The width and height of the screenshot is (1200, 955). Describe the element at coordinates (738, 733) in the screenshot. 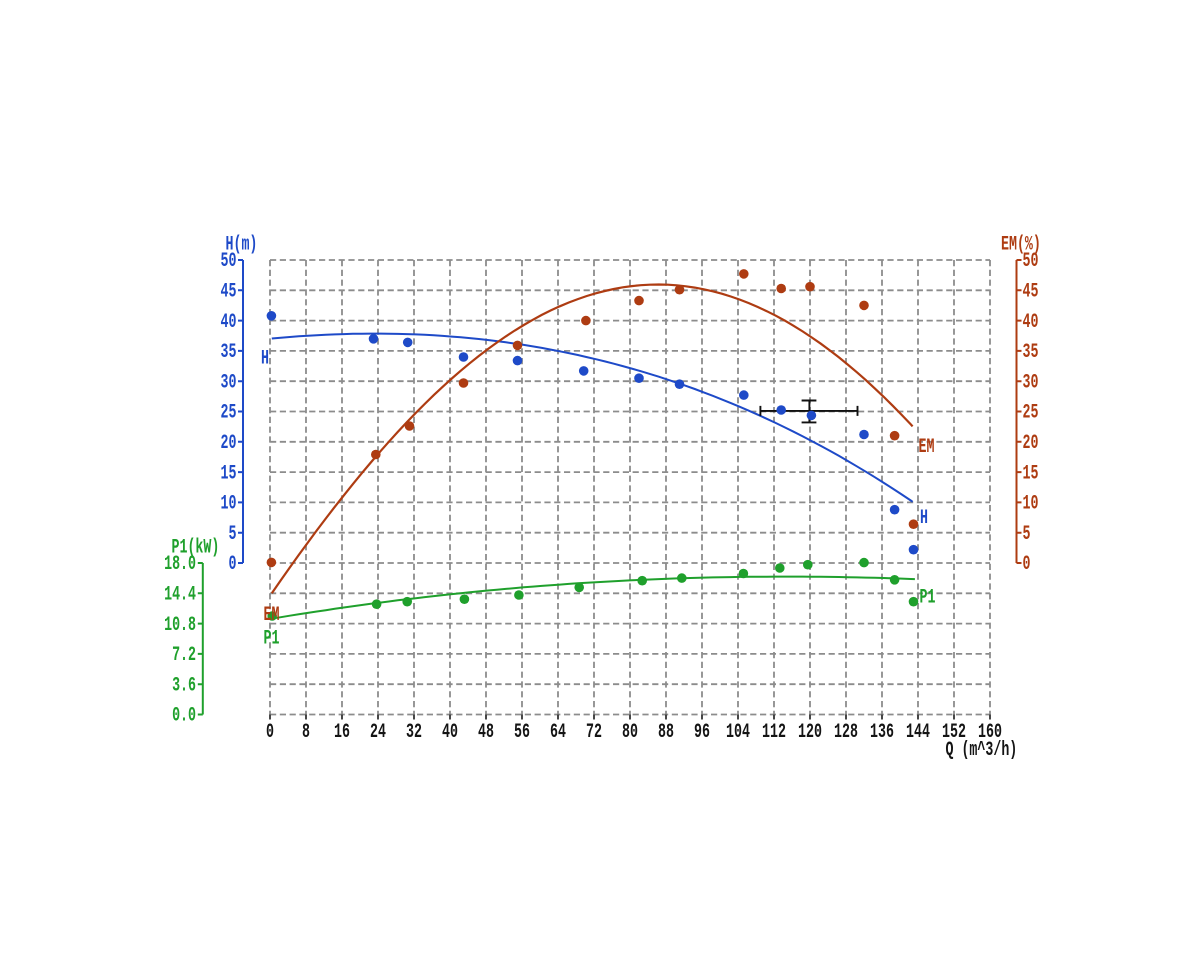

I see `svg-text: 104` at that location.